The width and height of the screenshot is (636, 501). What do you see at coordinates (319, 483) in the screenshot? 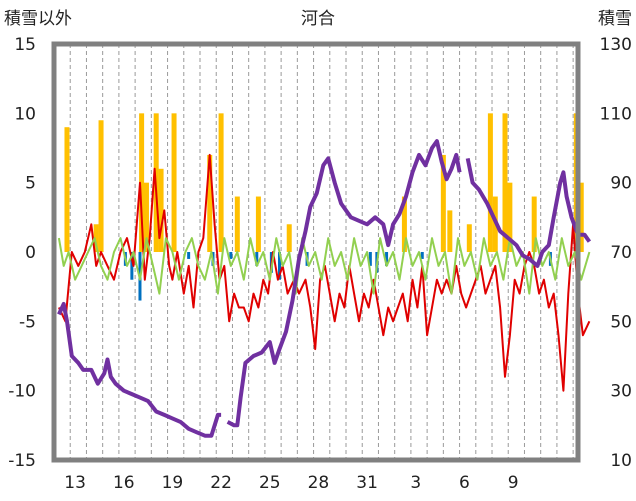
I see `x-tick-label: 28` at bounding box center [319, 483].